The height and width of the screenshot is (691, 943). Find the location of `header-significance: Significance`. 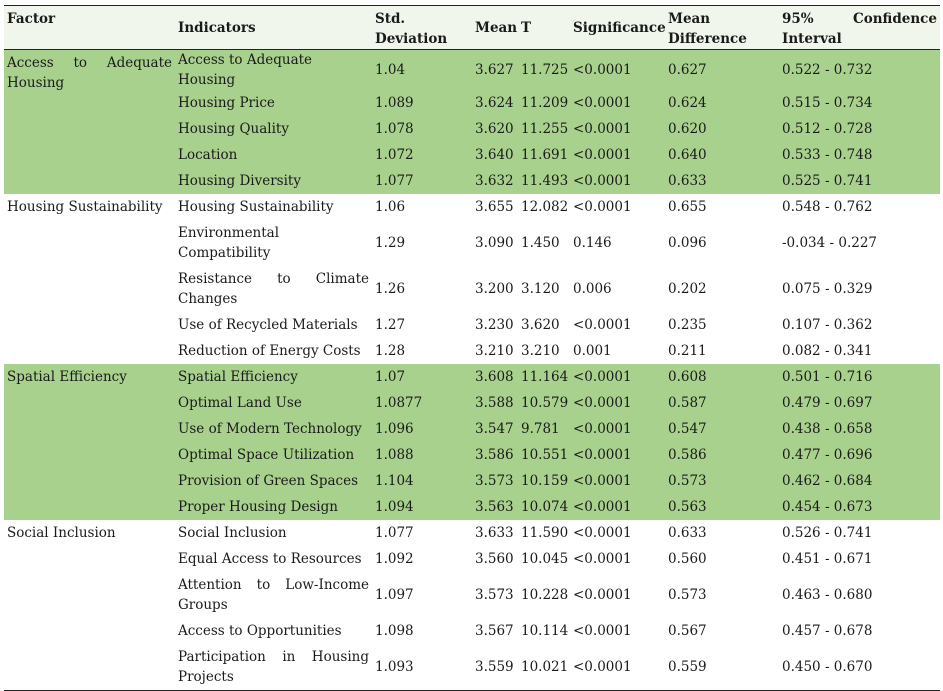

header-significance: Significance is located at coordinates (619, 27).